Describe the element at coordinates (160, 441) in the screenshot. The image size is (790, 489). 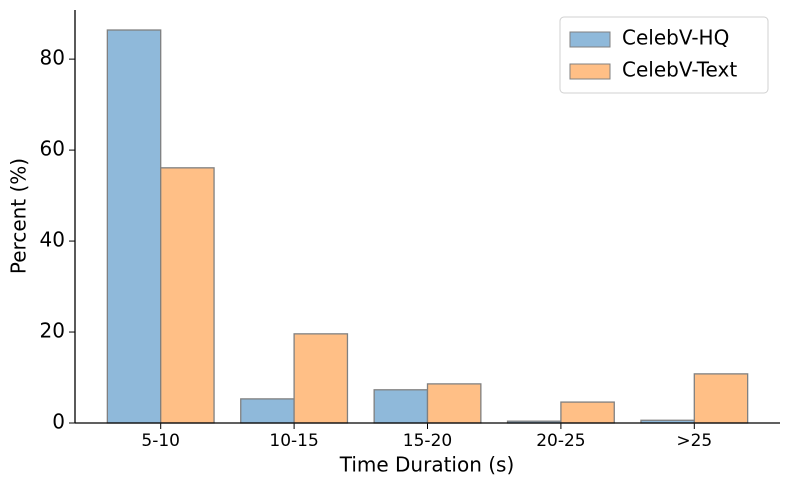
I see `x-tick-label: 5-10` at that location.